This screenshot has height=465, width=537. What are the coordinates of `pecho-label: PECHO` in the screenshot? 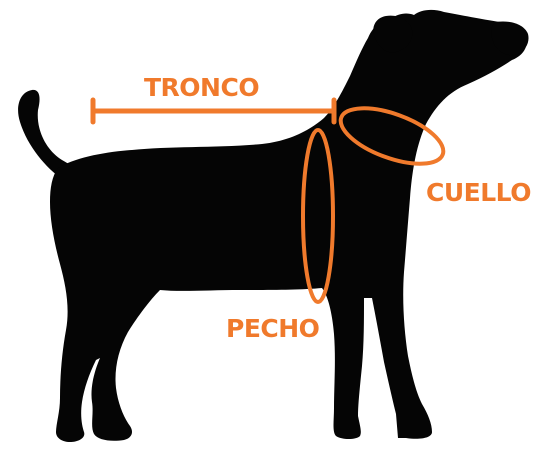 It's located at (273, 328).